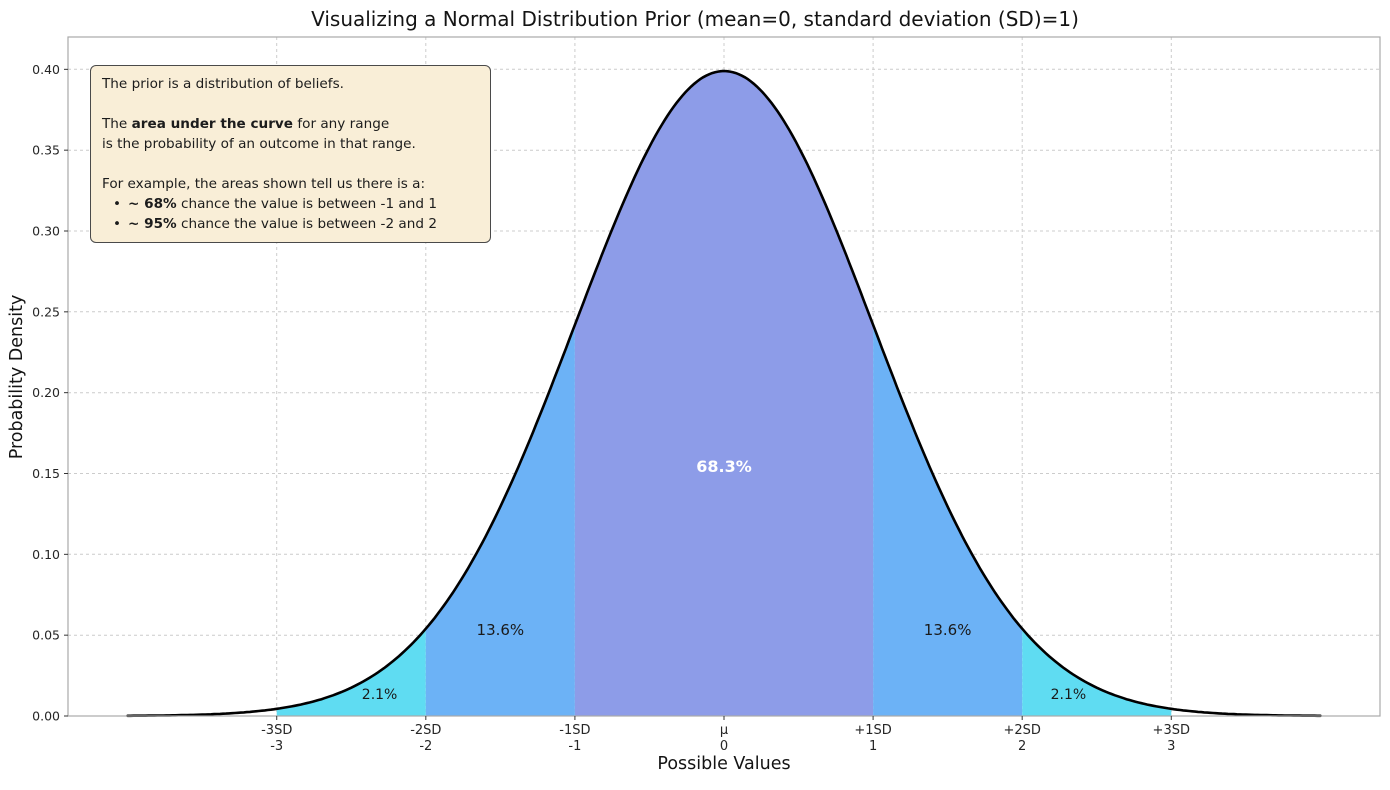  Describe the element at coordinates (152, 224) in the screenshot. I see `annotation-bullet-95-bold: ~ 95%` at that location.